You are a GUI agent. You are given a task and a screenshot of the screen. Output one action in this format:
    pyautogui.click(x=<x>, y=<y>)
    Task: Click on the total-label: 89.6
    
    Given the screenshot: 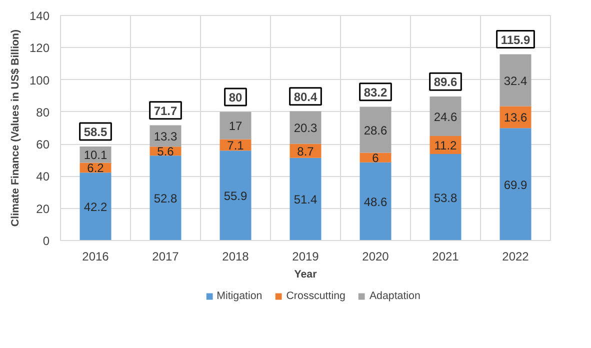 What is the action you would take?
    pyautogui.click(x=446, y=82)
    